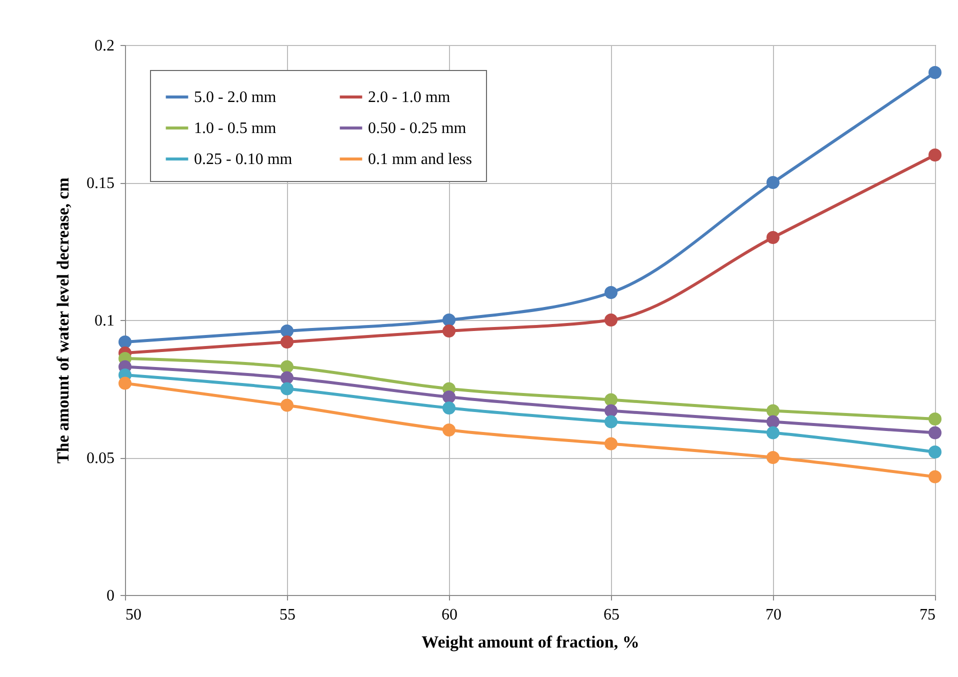 Image resolution: width=958 pixels, height=677 pixels. I want to click on legend-label: 2.0 - 1.0 mm, so click(409, 97).